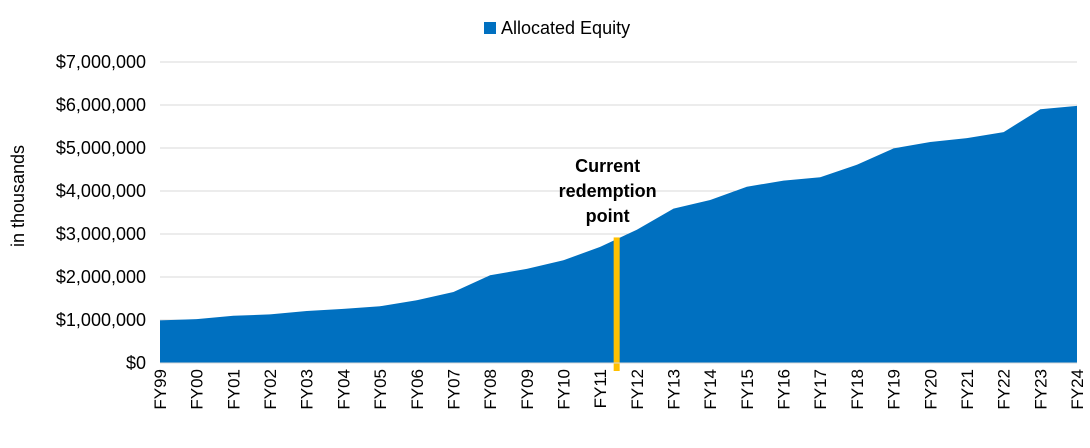 The height and width of the screenshot is (448, 1090). Describe the element at coordinates (101, 320) in the screenshot. I see `y-tick-label: $1,000,000` at that location.